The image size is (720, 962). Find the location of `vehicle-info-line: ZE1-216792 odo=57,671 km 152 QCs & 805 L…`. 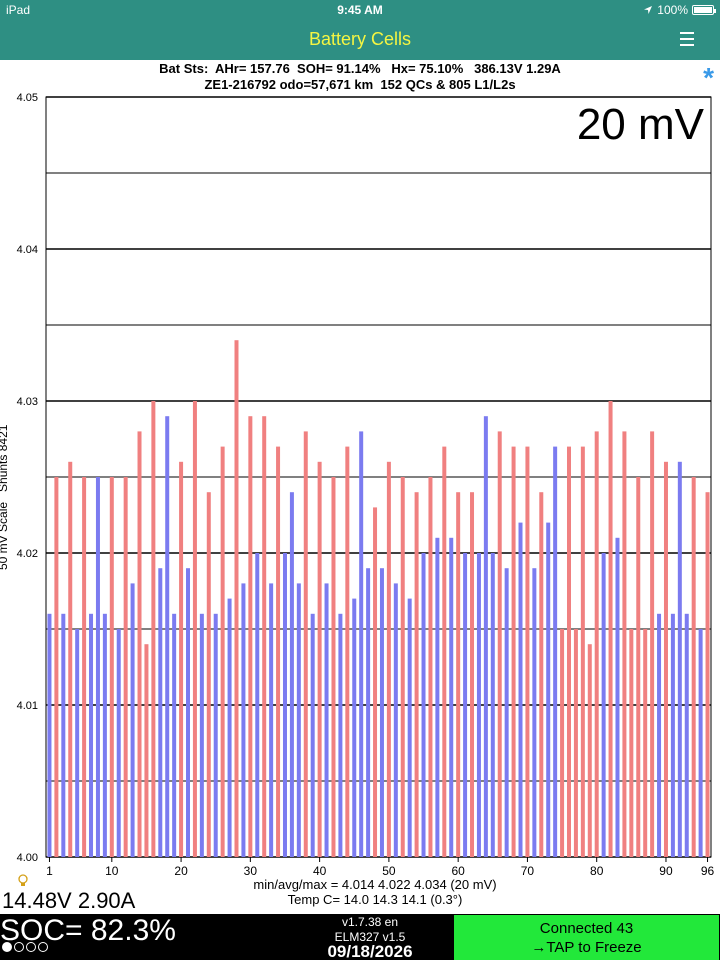

vehicle-info-line: ZE1-216792 odo=57,671 km 152 QCs & 805 L… is located at coordinates (360, 84).